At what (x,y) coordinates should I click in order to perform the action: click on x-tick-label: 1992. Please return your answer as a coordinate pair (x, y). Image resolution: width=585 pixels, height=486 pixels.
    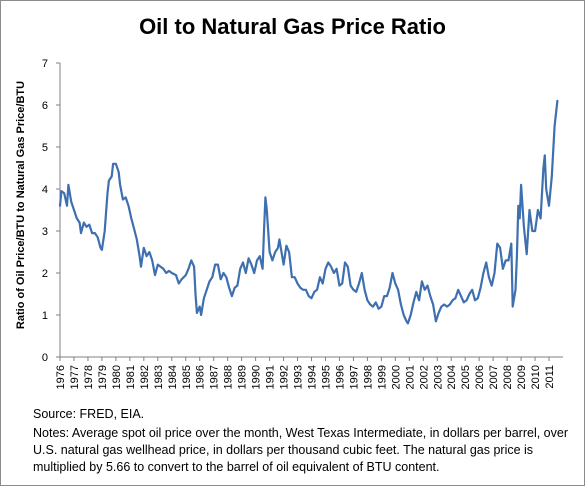
    Looking at the image, I should click on (285, 377).